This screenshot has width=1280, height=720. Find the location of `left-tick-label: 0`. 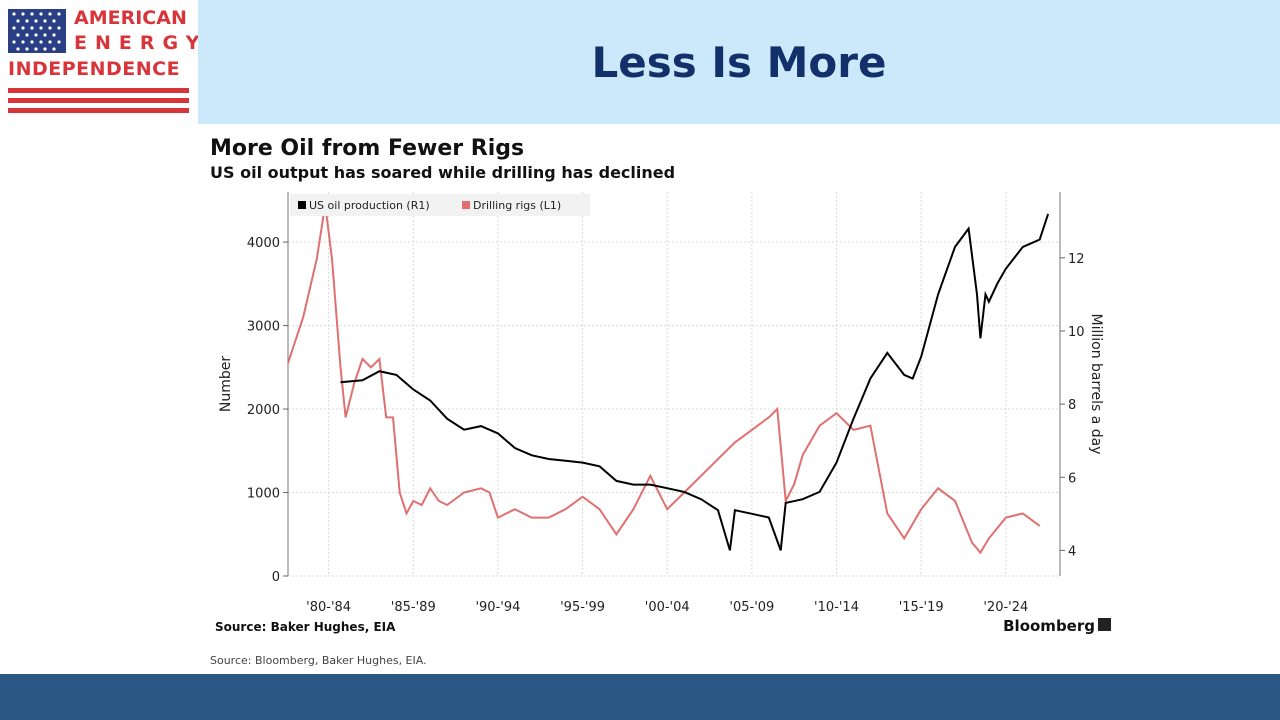

left-tick-label: 0 is located at coordinates (276, 577).